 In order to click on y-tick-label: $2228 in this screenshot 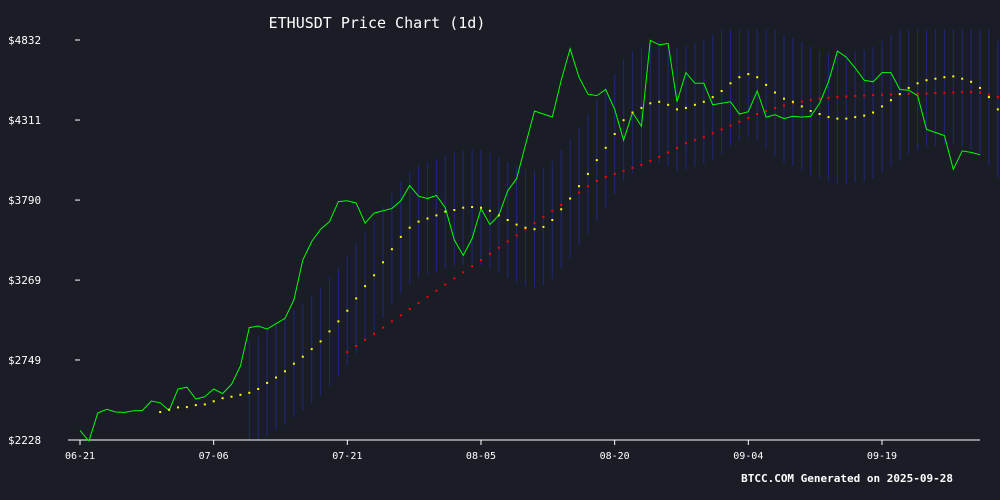, I will do `click(24, 440)`.